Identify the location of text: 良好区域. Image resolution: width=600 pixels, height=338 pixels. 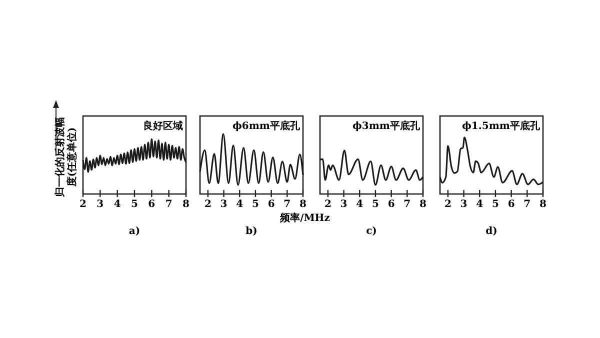
(163, 126).